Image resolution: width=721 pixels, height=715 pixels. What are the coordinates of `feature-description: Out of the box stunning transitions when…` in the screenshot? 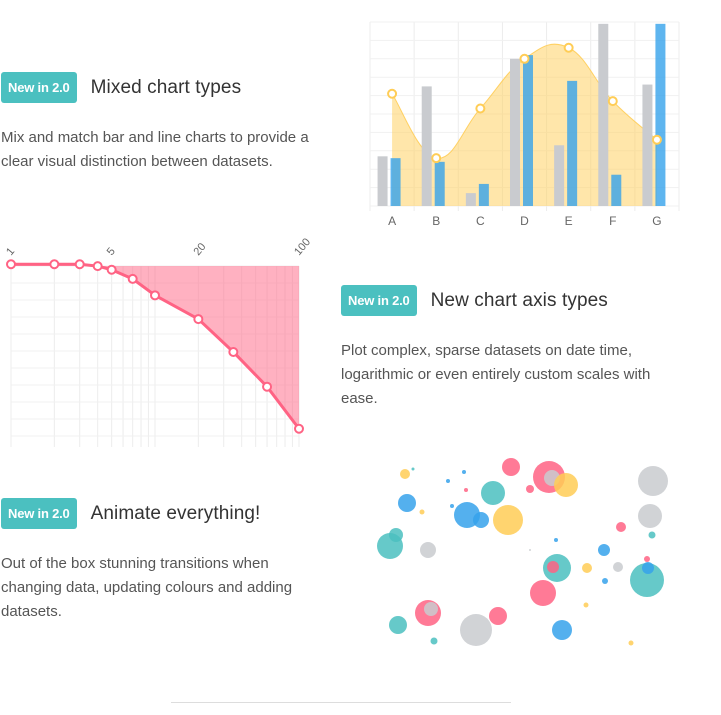 It's located at (147, 587).